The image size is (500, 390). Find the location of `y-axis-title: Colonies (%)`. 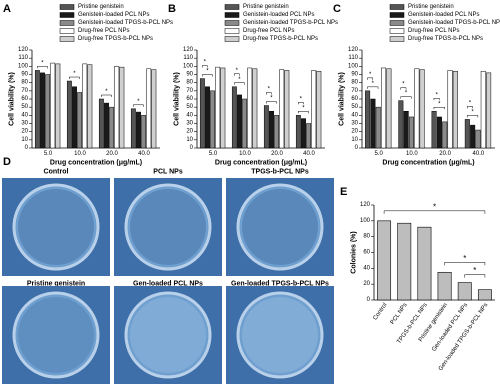

y-axis-title: Colonies (%) is located at coordinates (354, 252).